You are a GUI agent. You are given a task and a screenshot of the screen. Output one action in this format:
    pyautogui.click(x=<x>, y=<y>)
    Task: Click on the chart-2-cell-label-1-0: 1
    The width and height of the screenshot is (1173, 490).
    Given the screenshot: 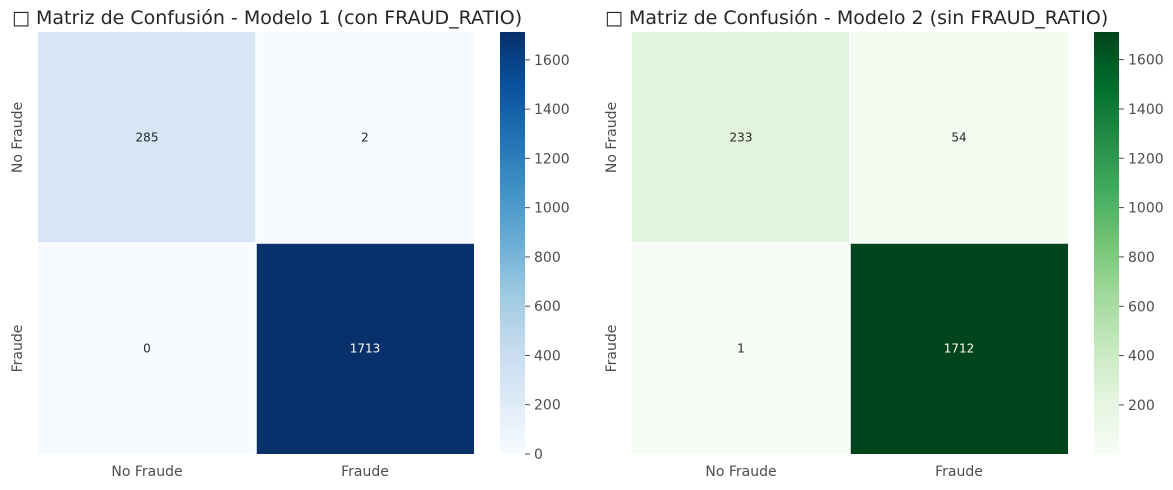 What is the action you would take?
    pyautogui.click(x=741, y=349)
    